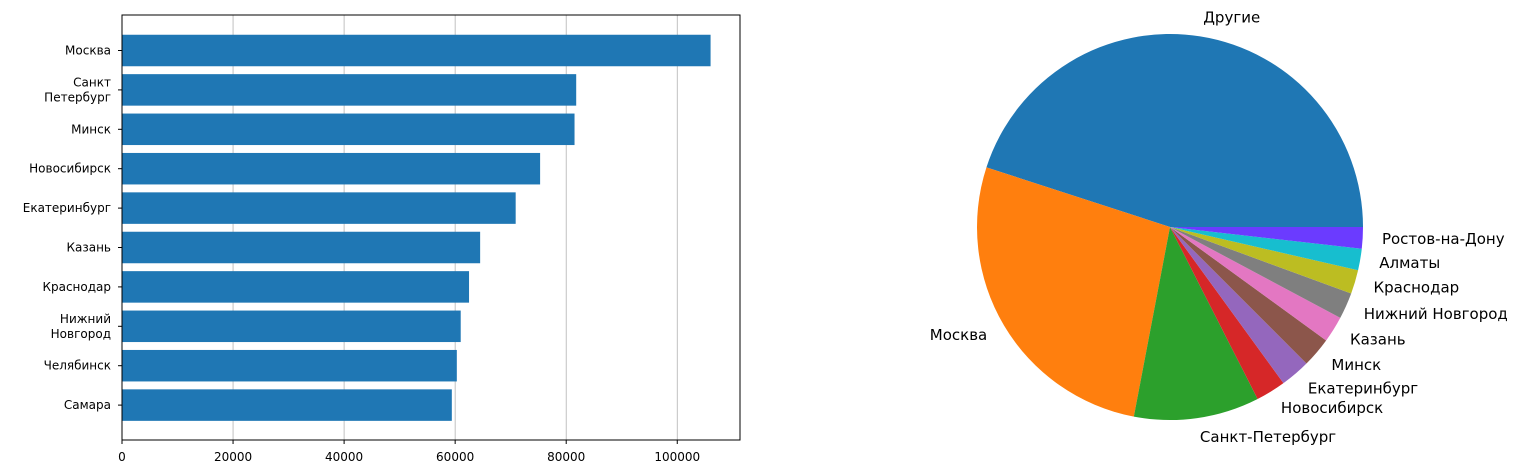 This screenshot has width=1535, height=473. I want to click on x-tick-label: 60000, so click(455, 457).